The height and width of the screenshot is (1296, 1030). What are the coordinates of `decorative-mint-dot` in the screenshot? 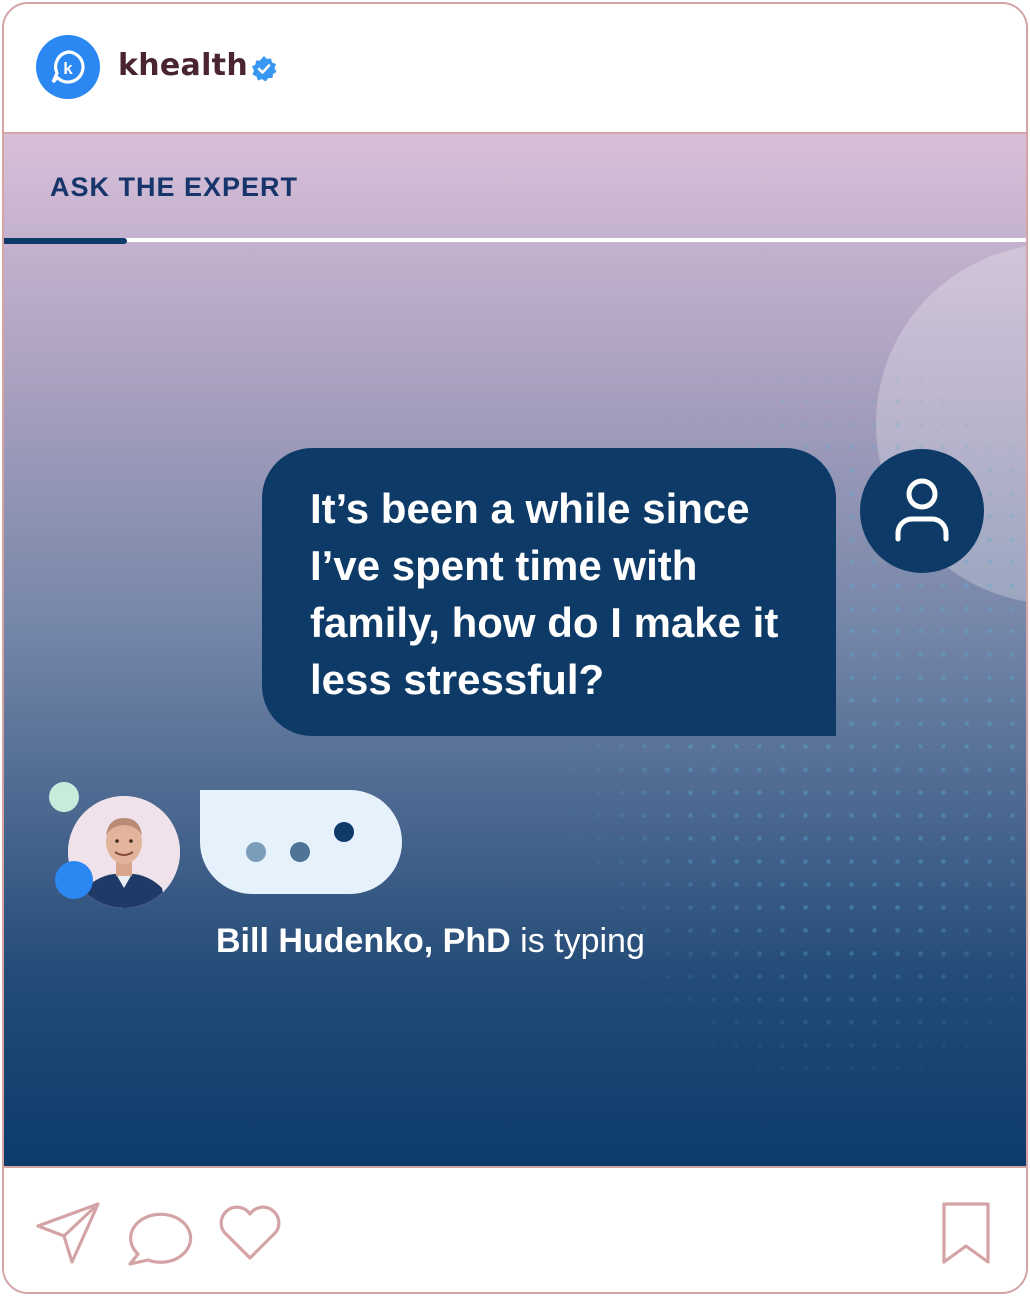 It's located at (64, 797).